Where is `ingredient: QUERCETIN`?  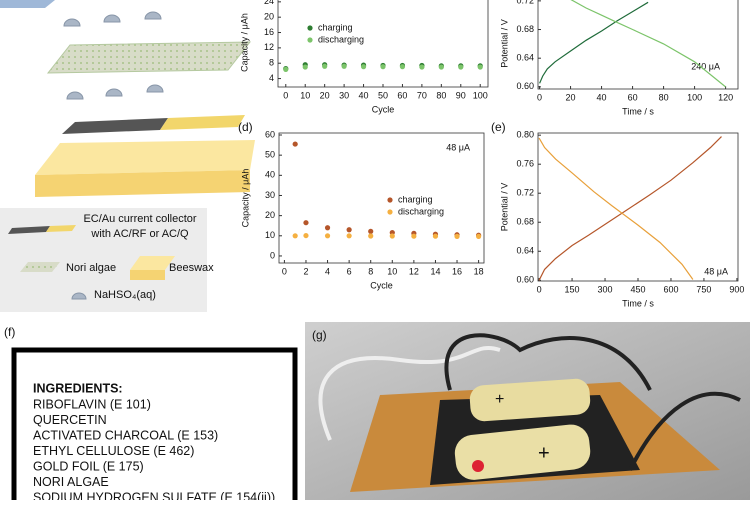 ingredient: QUERCETIN is located at coordinates (70, 420).